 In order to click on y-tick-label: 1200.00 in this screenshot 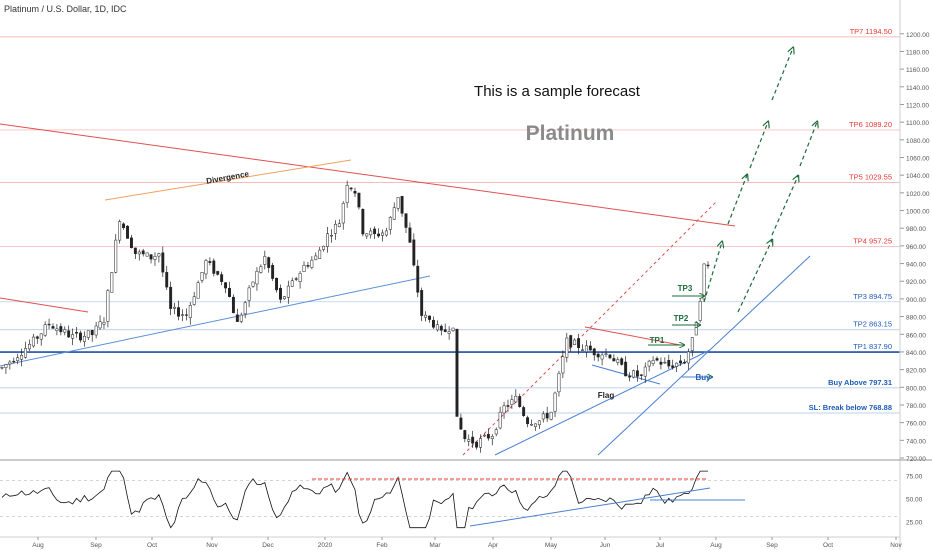, I will do `click(918, 35)`.